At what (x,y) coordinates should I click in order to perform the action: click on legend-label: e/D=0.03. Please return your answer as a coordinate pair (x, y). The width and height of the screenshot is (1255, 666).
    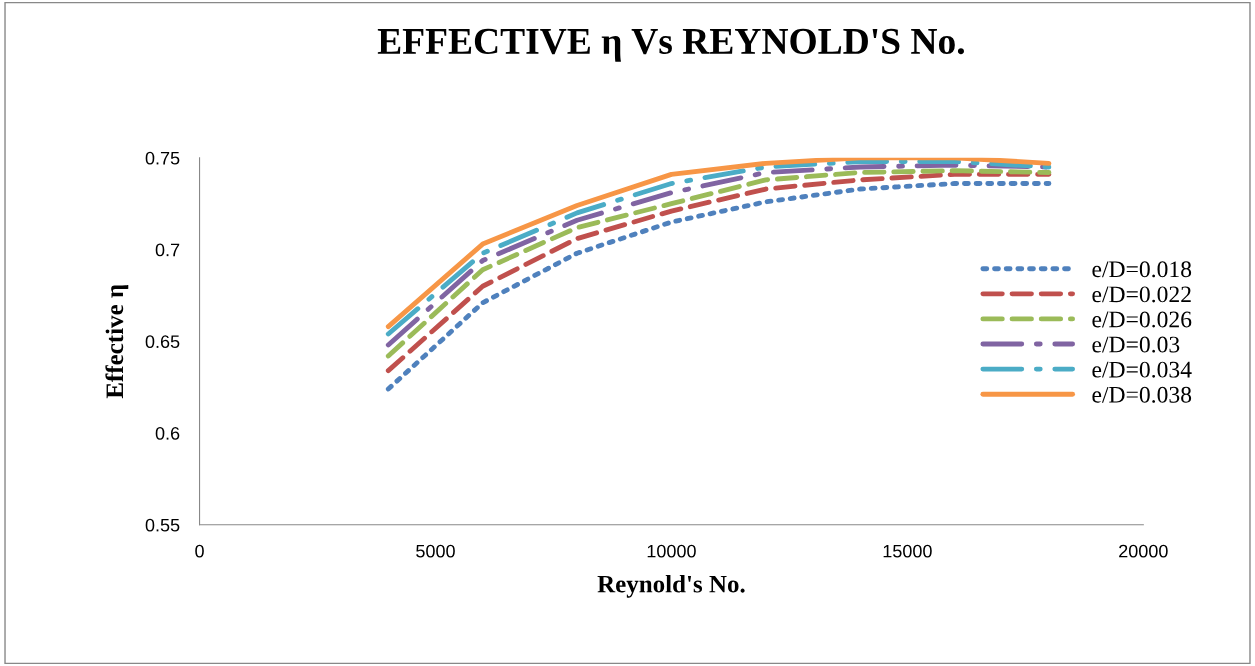
    Looking at the image, I should click on (1136, 344).